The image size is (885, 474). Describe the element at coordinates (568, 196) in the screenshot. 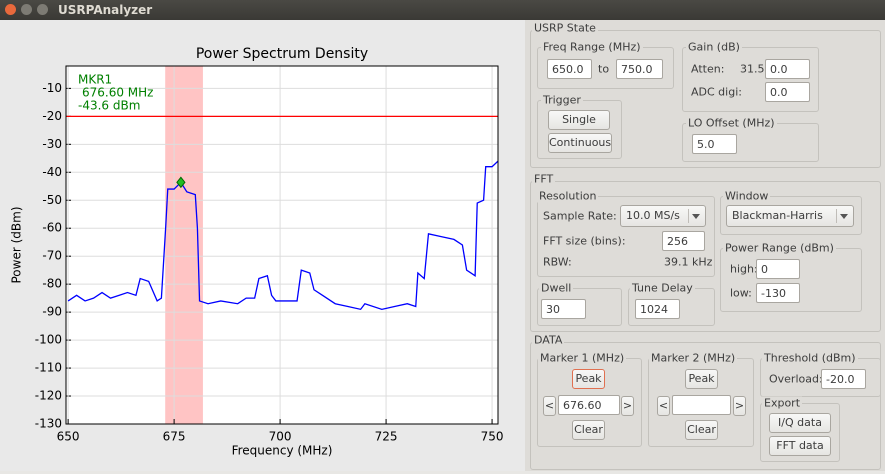

I see `box-label: Resolution` at that location.